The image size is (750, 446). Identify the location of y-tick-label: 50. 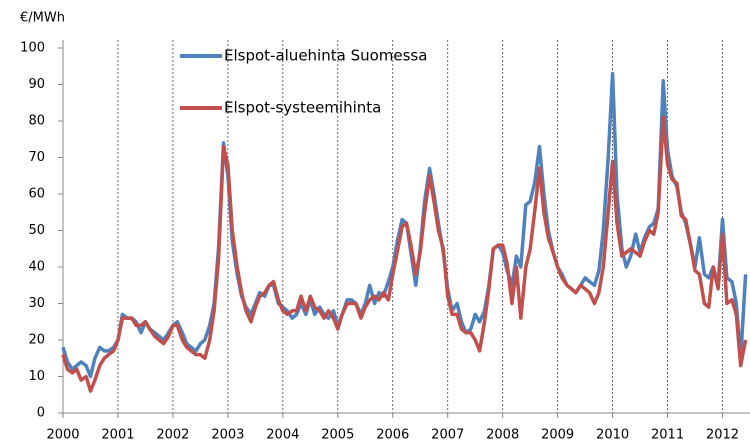
(36, 230).